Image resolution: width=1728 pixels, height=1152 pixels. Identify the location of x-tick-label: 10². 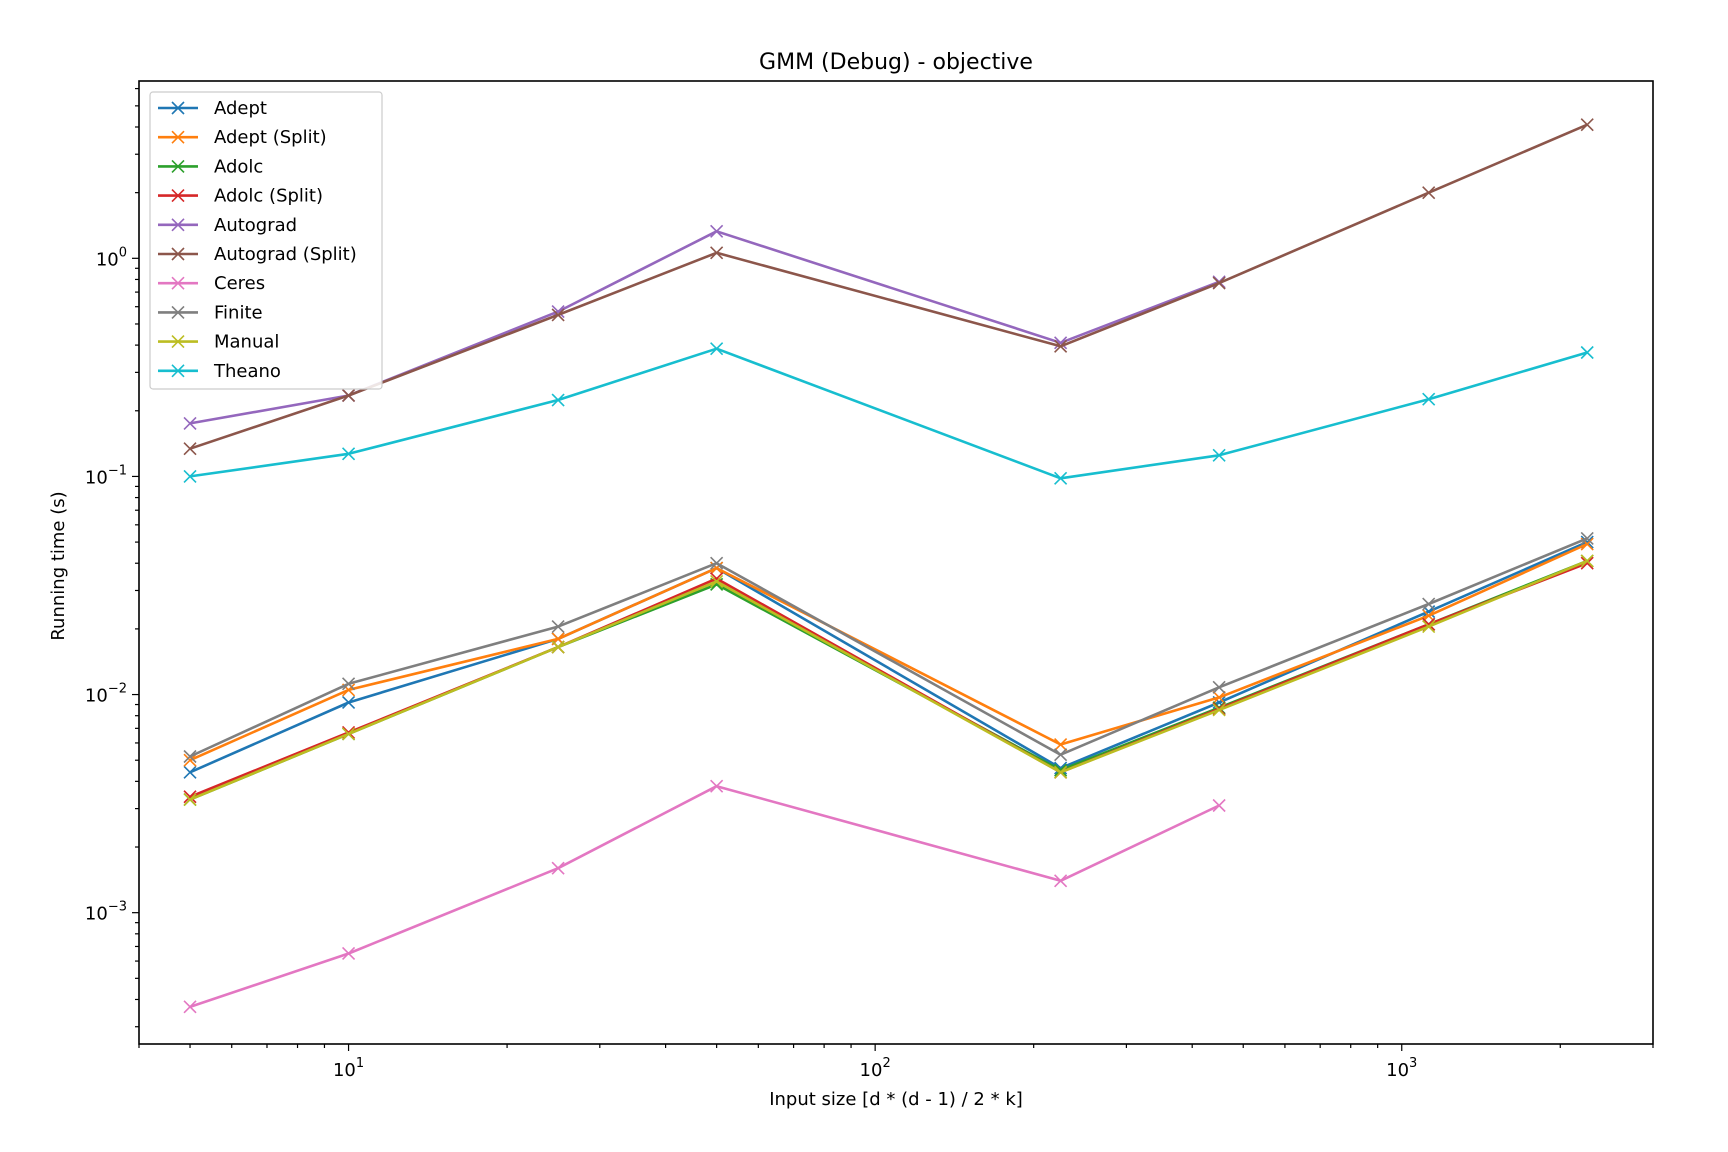
(875, 1068).